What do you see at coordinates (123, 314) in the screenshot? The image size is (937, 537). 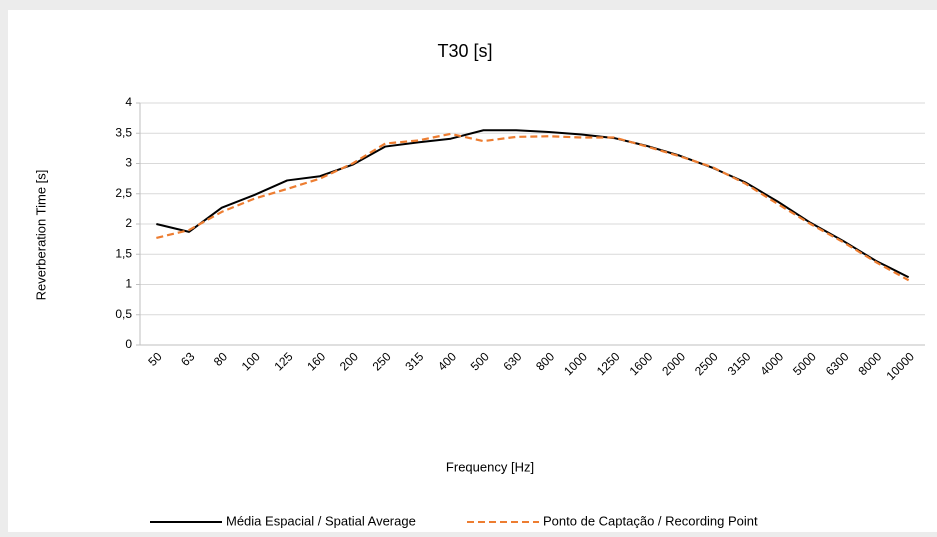 I see `y-tick-label: 0,5` at bounding box center [123, 314].